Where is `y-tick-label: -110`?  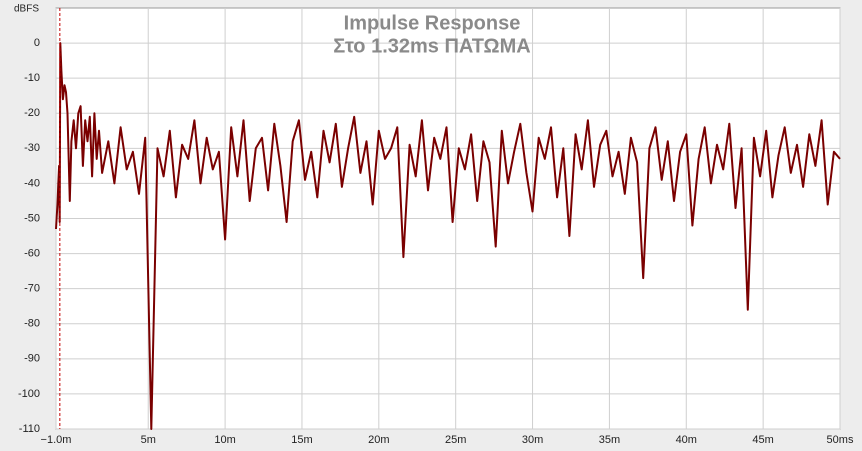 y-tick-label: -110 is located at coordinates (29, 429).